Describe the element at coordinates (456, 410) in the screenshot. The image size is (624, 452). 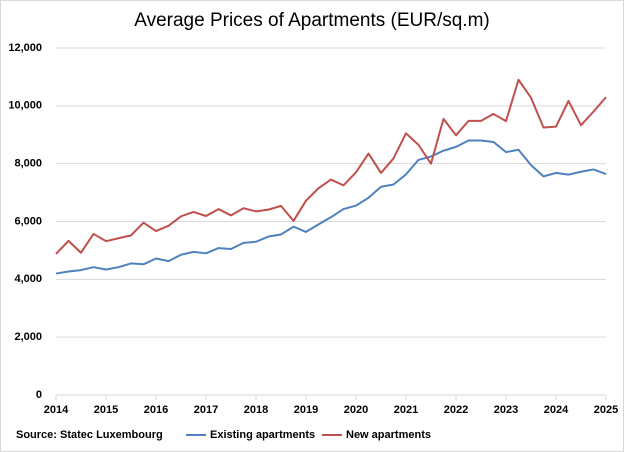
I see `x-tick-label: 2022` at that location.